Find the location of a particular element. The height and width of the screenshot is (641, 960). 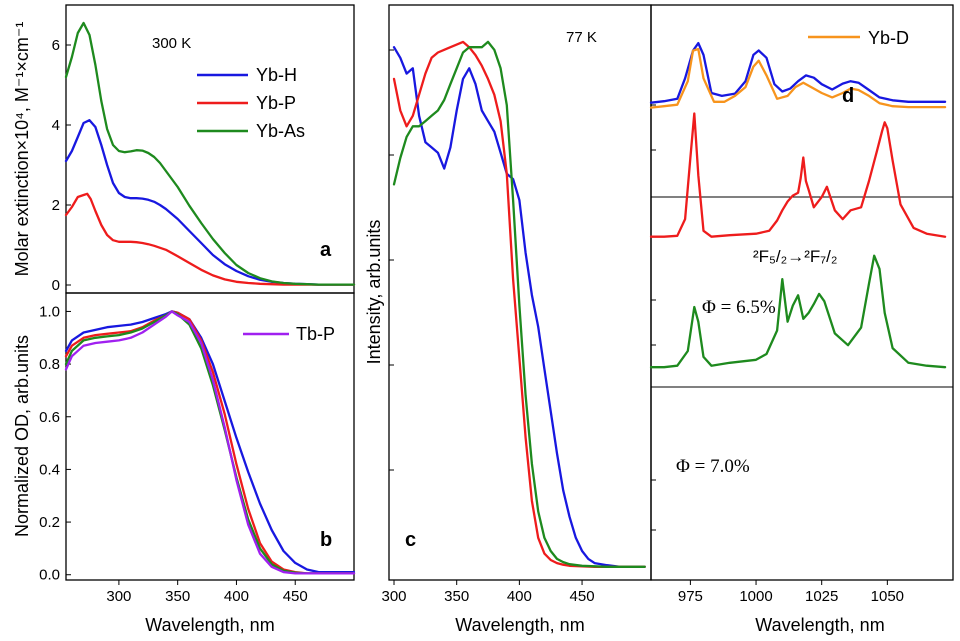

panel-b-legend: Tb-P is located at coordinates (289, 334).